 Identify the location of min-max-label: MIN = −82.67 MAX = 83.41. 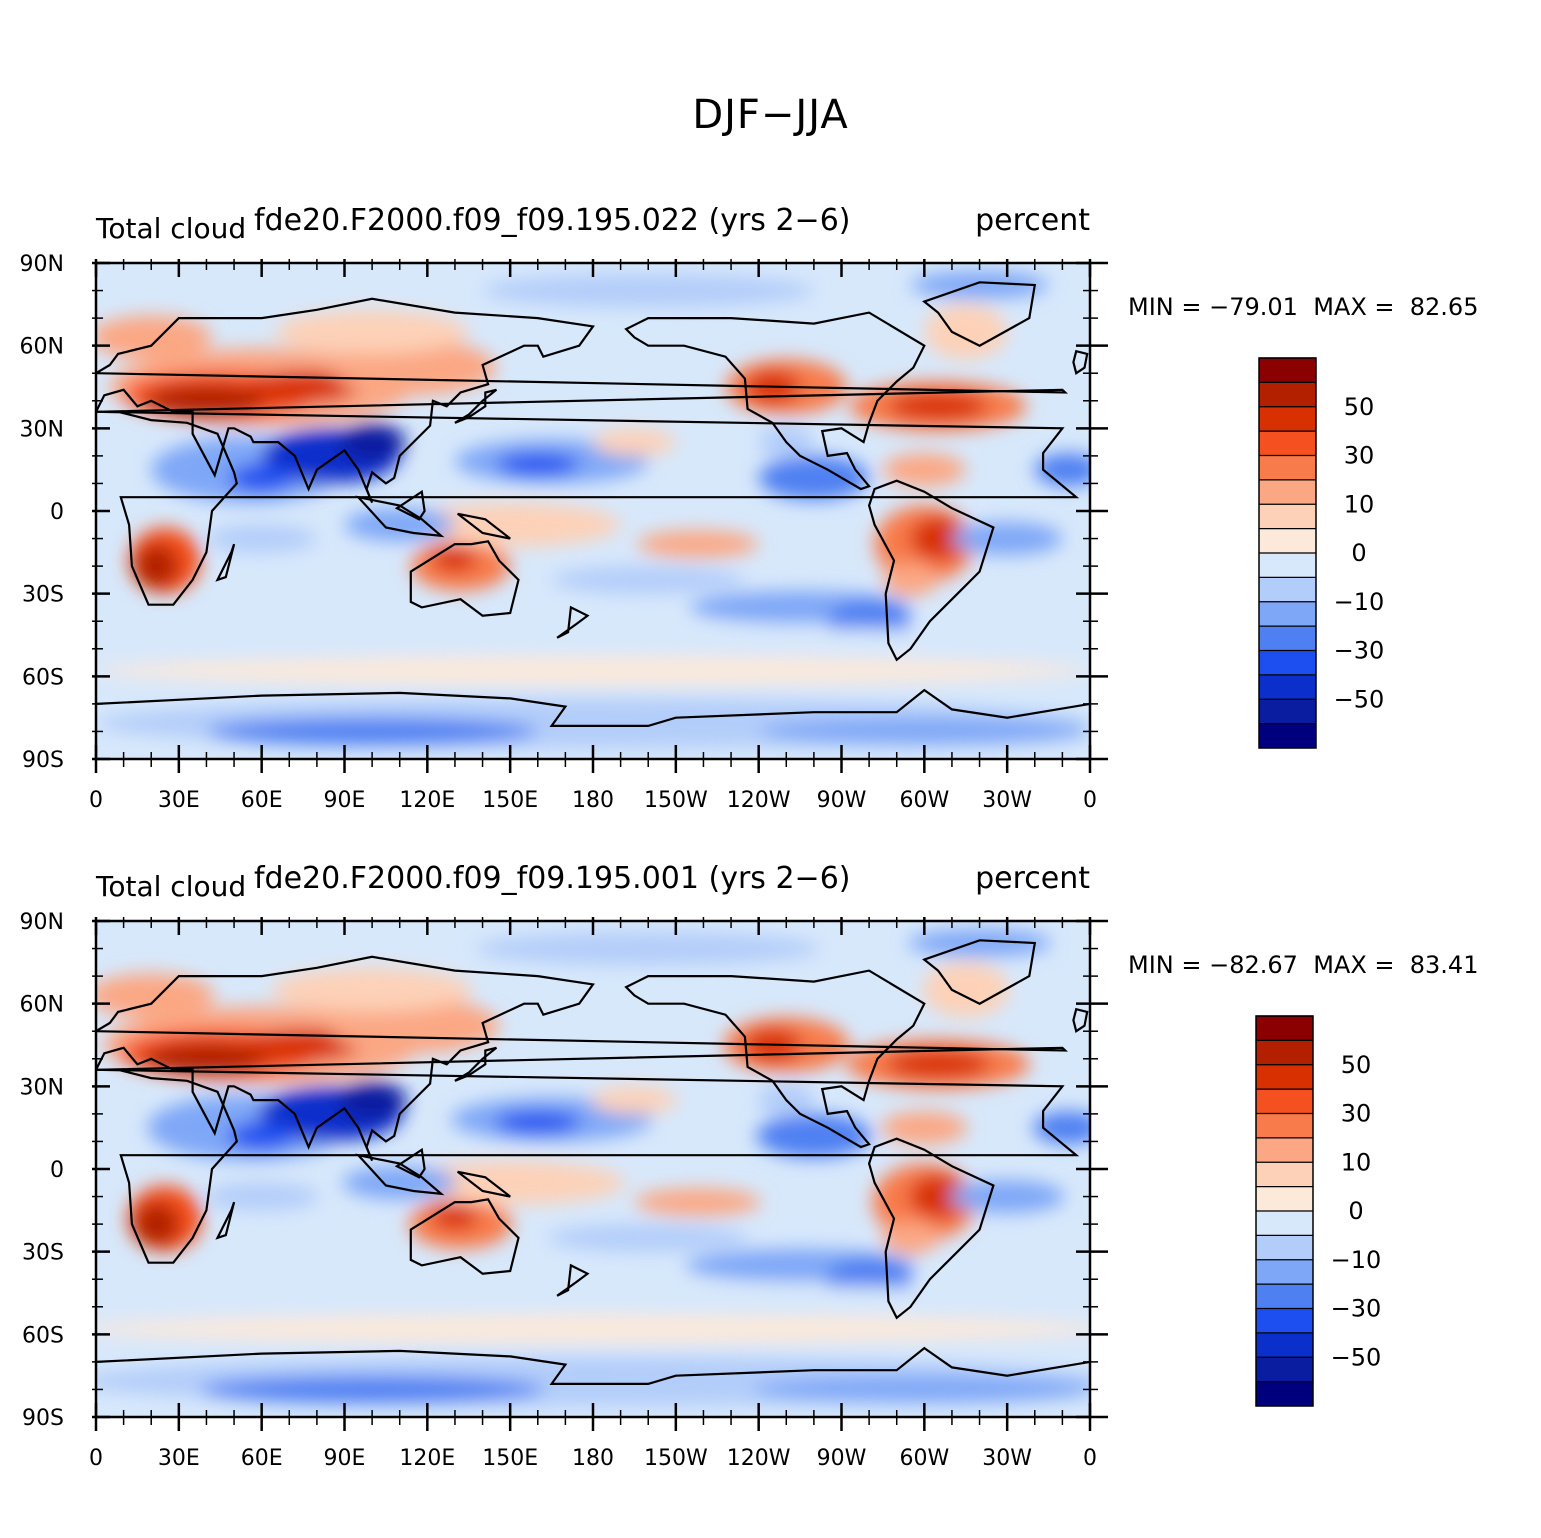
(1303, 965).